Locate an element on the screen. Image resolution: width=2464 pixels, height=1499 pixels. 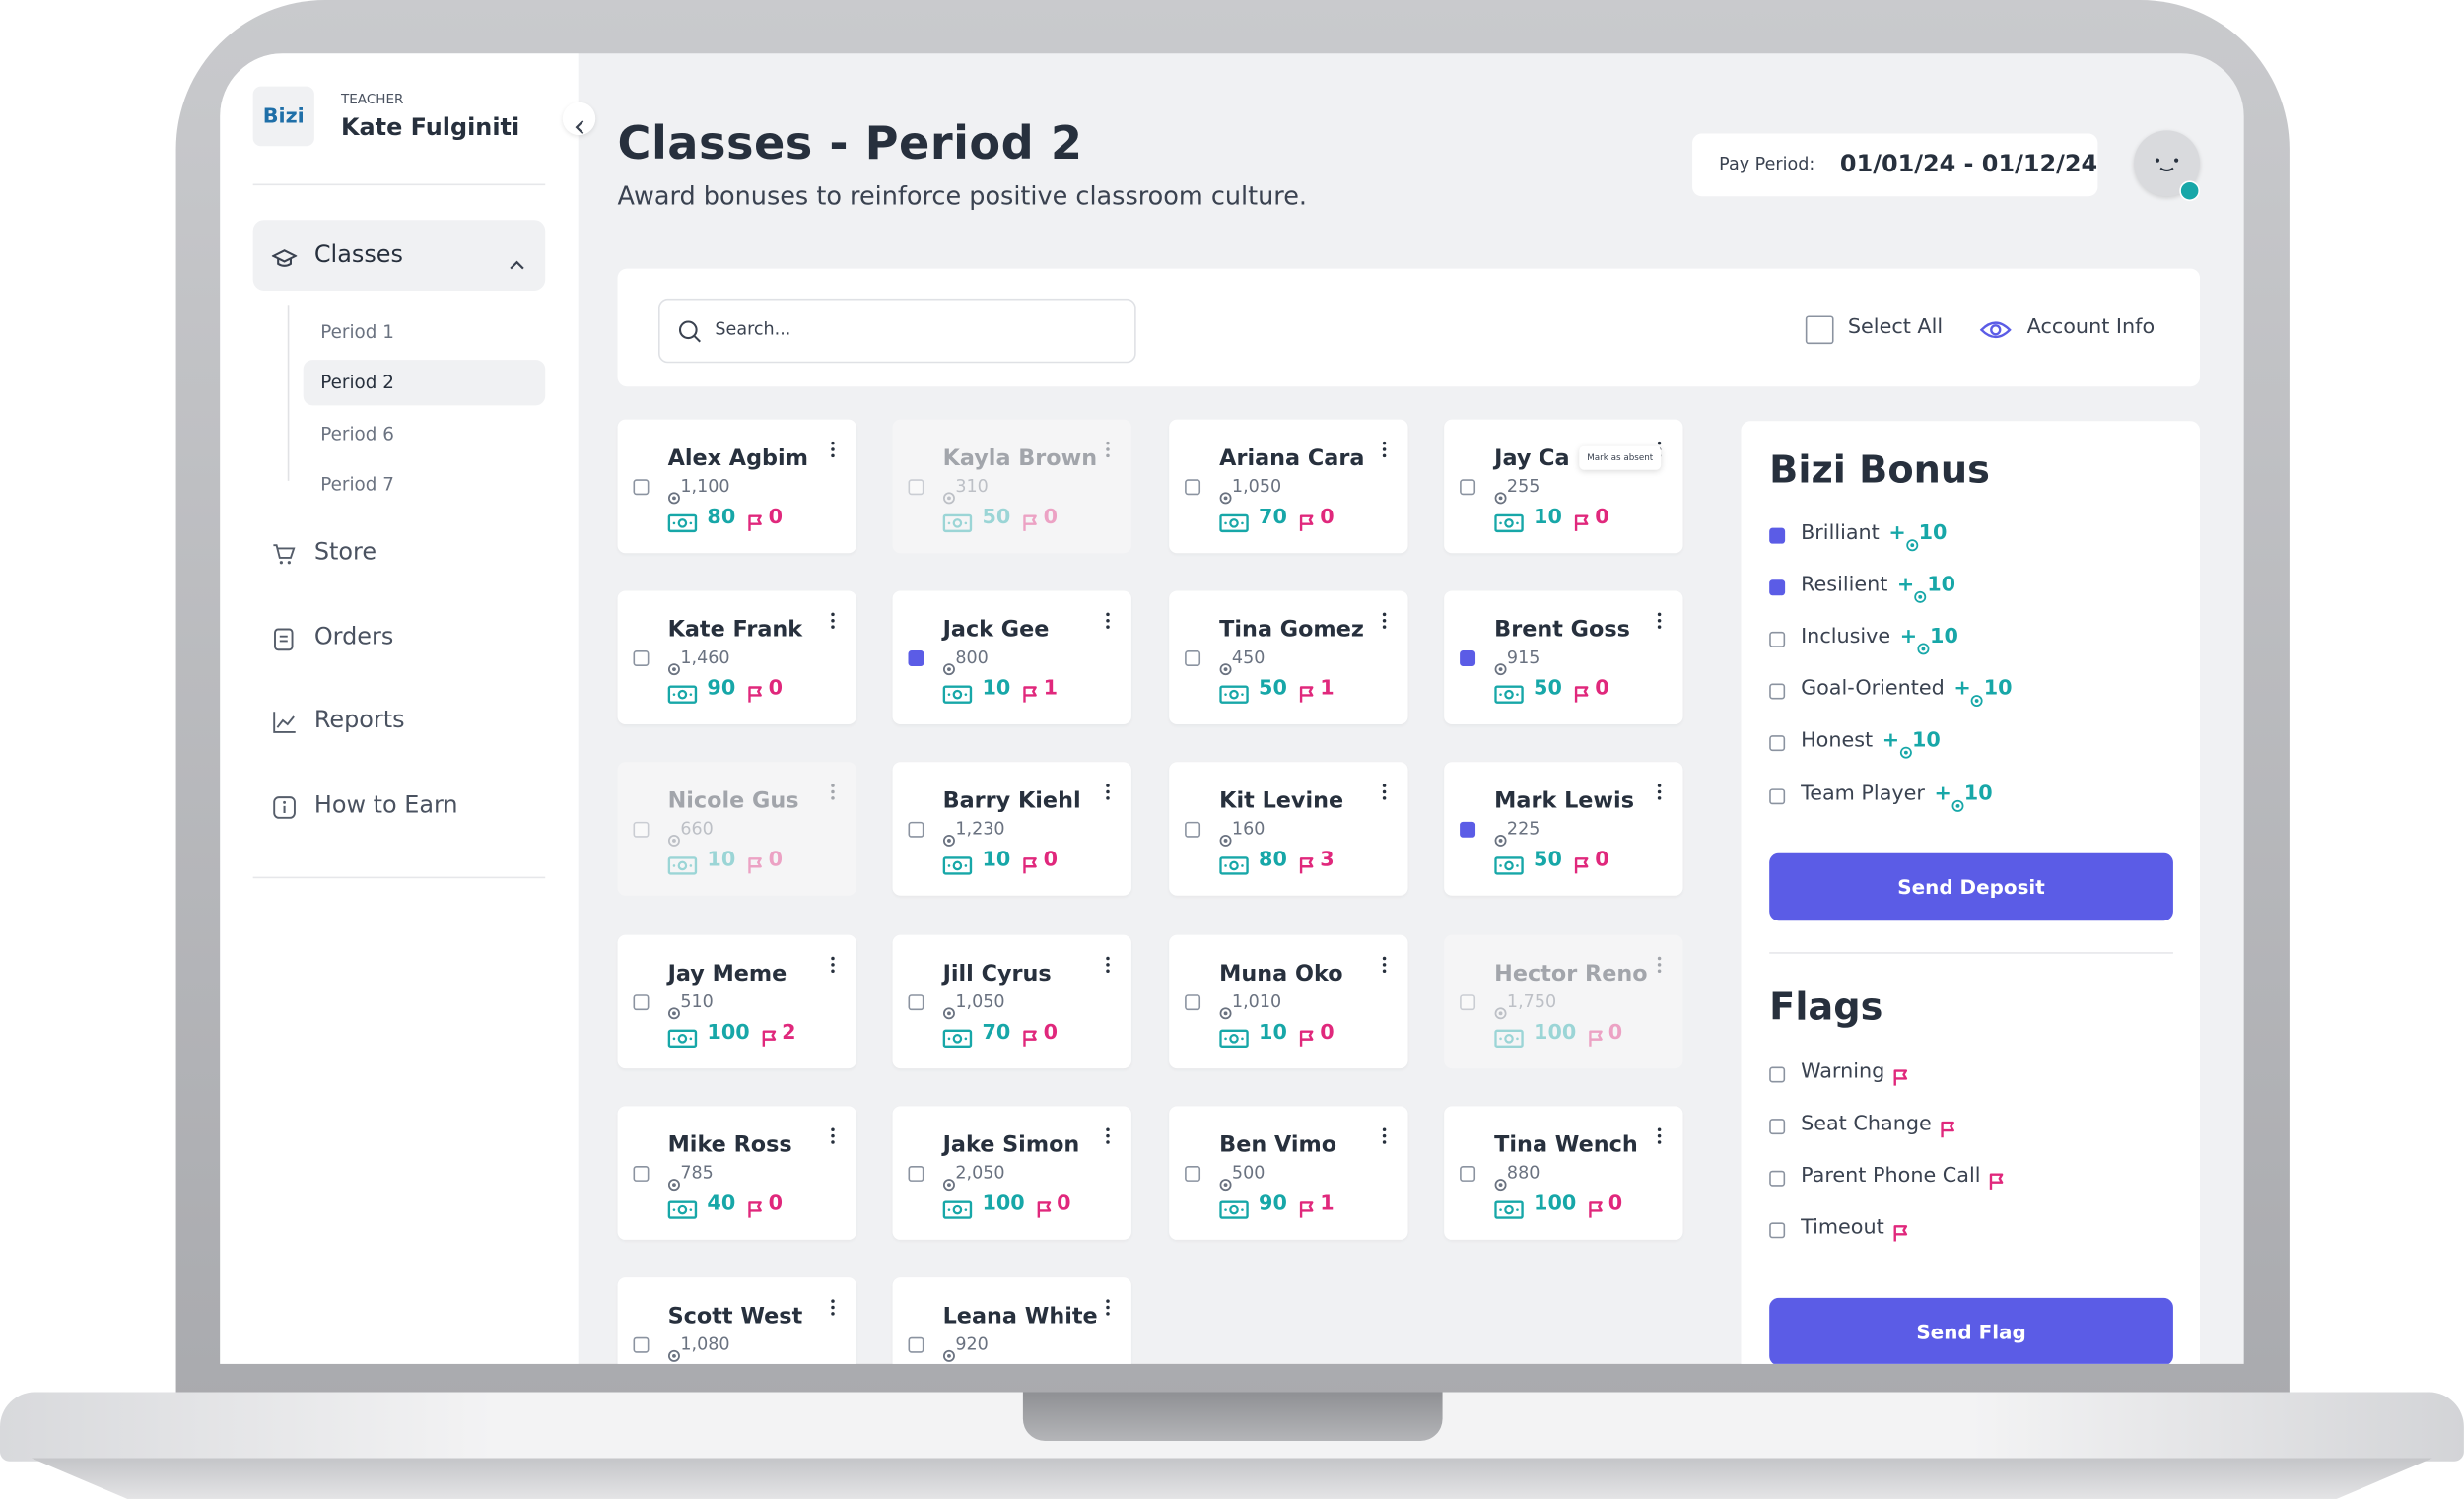
classes-nav: Classes is located at coordinates (399, 256).